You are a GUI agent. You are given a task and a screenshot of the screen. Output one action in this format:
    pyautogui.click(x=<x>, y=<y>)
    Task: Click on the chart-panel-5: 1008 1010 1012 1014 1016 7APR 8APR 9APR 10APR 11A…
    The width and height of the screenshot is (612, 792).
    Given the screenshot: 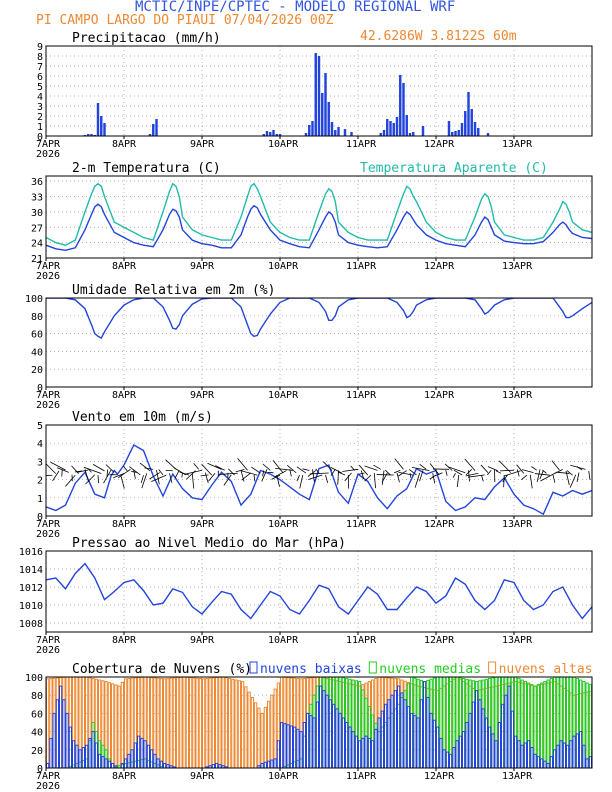 What is the action you would take?
    pyautogui.click(x=306, y=596)
    